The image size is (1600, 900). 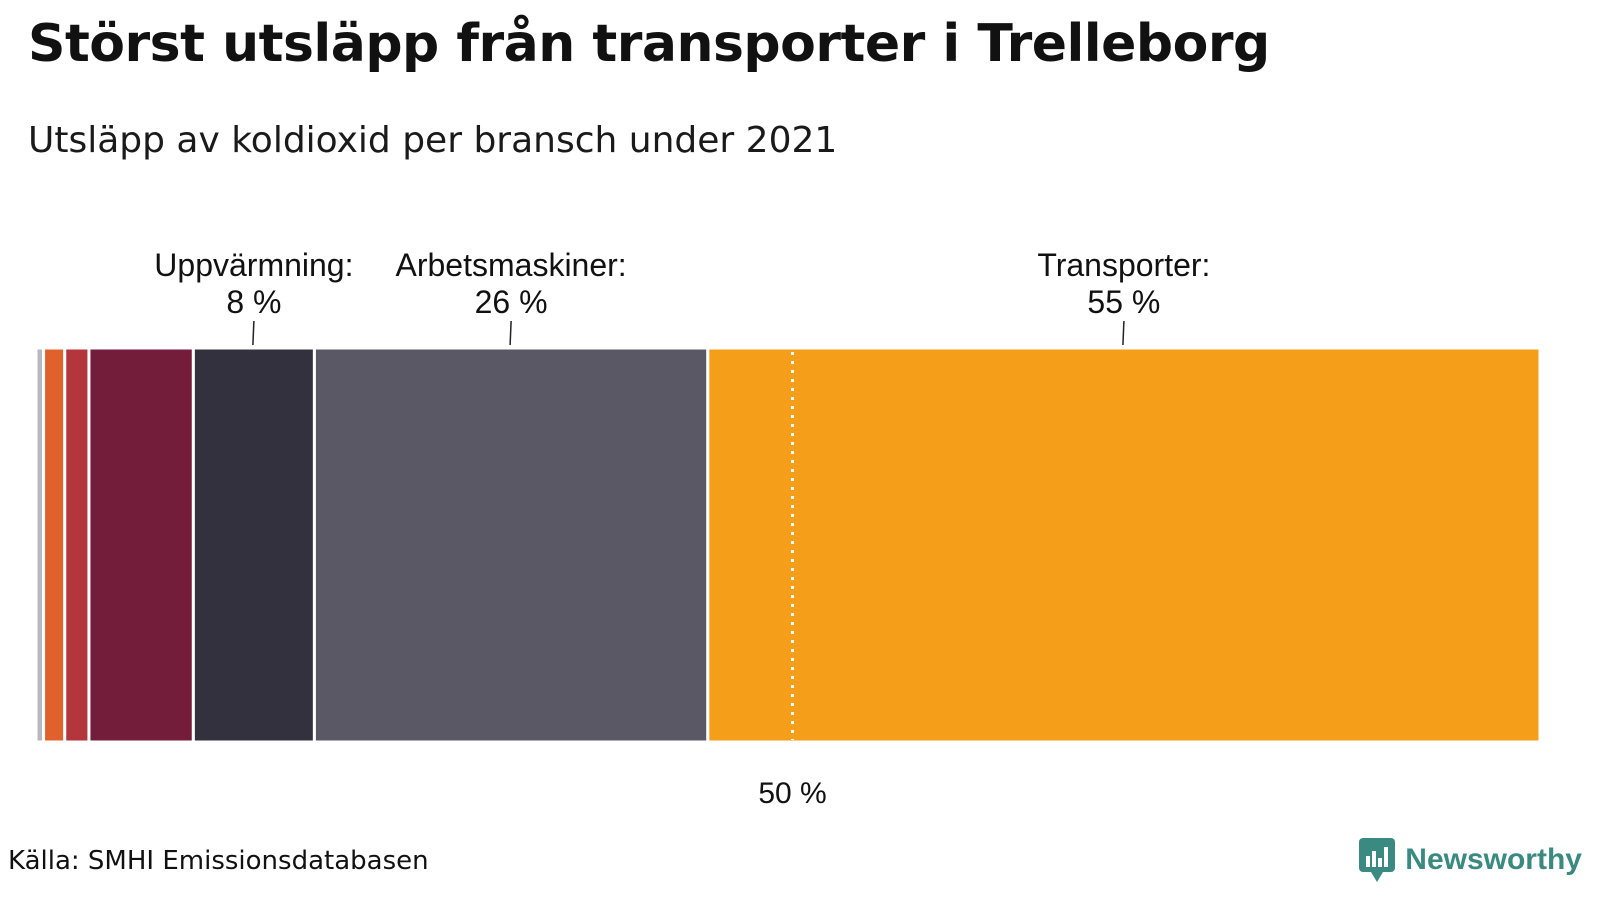 I want to click on newsworthy-logo-icon, so click(x=1377, y=860).